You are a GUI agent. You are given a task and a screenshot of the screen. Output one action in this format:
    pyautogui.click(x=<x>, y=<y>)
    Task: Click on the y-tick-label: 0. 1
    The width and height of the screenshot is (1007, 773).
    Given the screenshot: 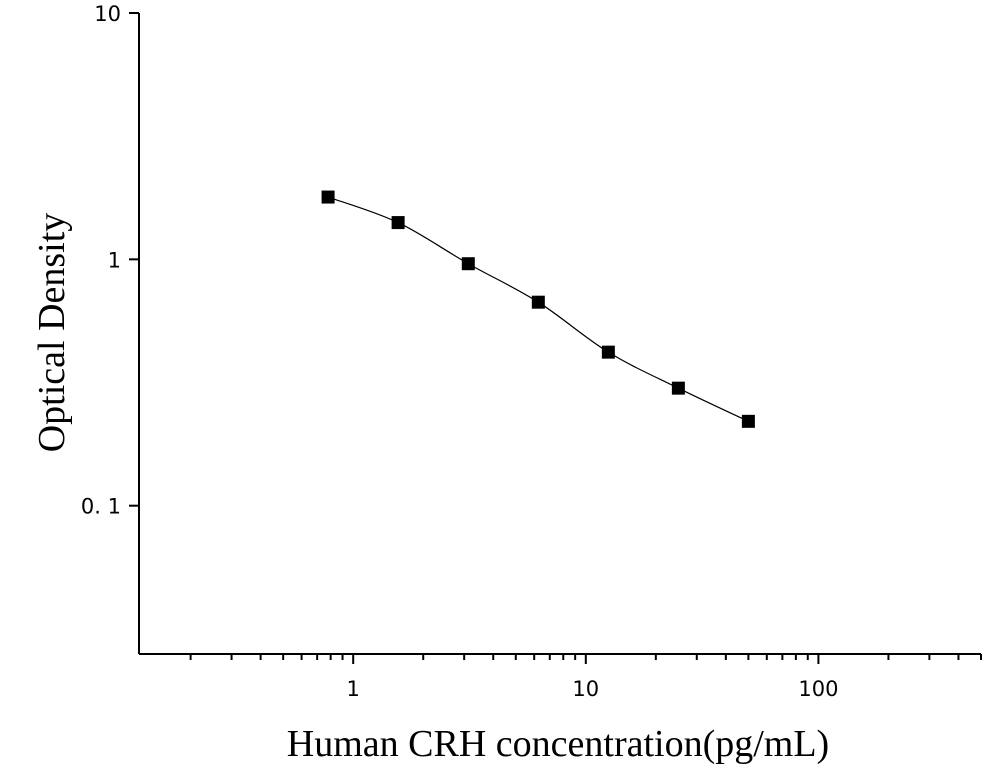 What is the action you would take?
    pyautogui.click(x=101, y=507)
    